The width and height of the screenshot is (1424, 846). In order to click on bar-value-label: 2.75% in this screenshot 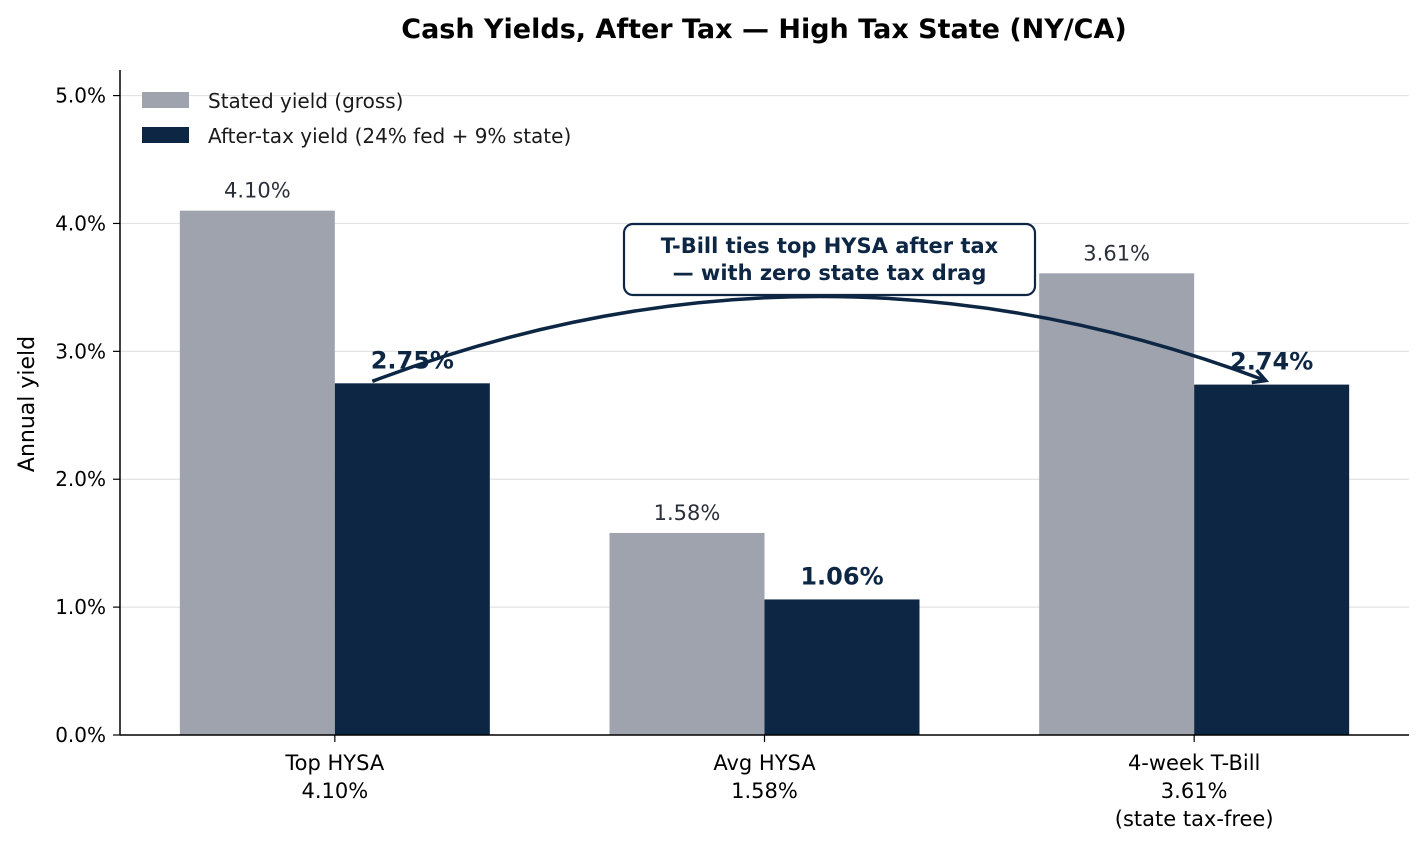, I will do `click(412, 360)`.